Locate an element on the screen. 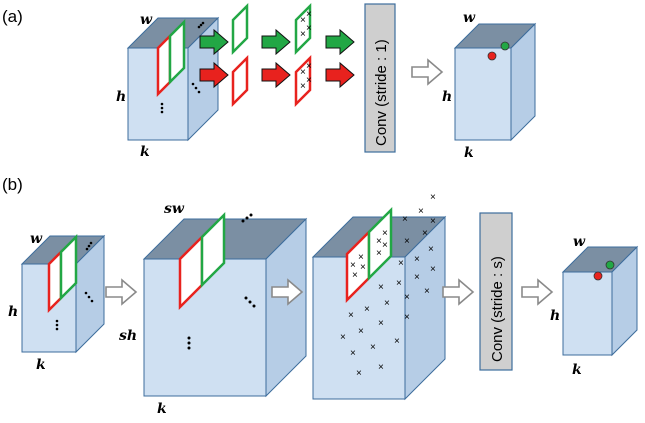  red-window-extracted is located at coordinates (240, 81).